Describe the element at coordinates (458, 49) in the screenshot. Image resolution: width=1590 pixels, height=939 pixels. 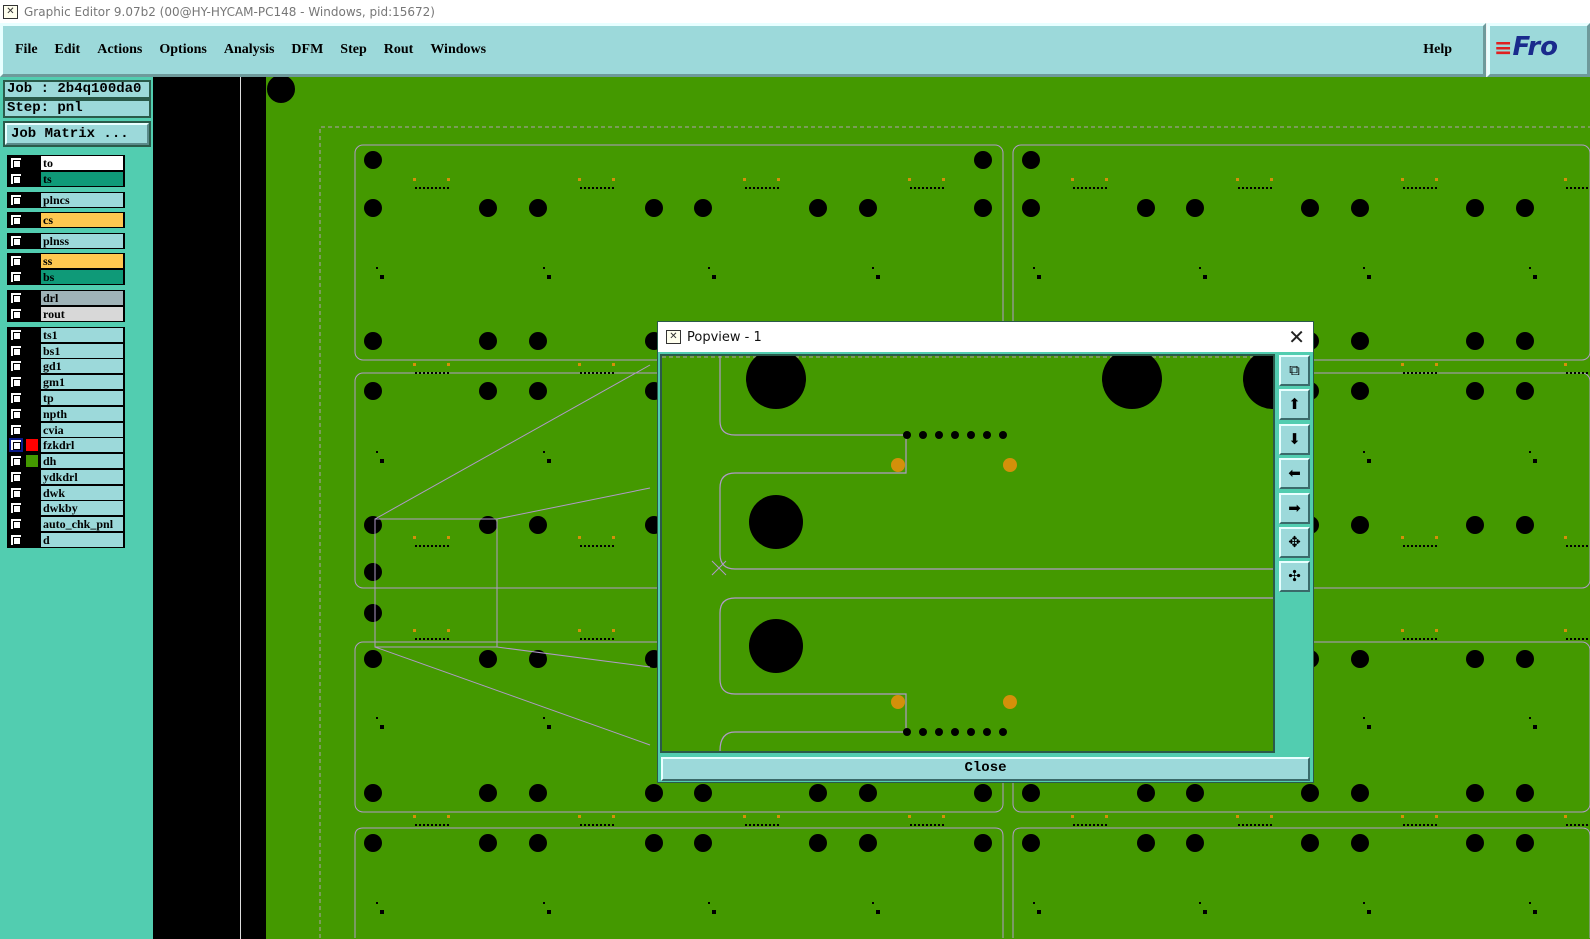
I see `menu-windows: Windows` at that location.